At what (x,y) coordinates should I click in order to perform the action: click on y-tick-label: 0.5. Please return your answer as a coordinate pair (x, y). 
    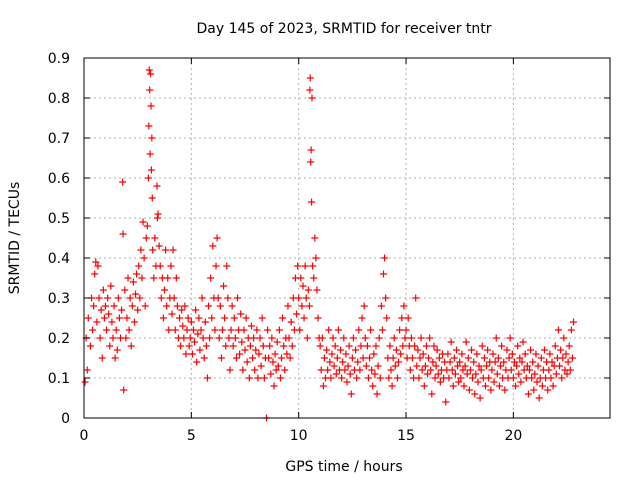
    Looking at the image, I should click on (59, 219).